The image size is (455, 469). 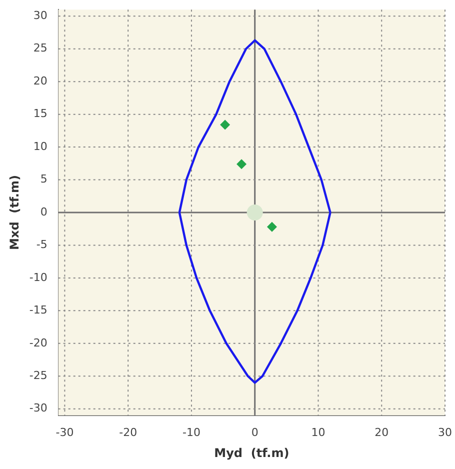 I want to click on y-tick-label: 5, so click(x=44, y=179).